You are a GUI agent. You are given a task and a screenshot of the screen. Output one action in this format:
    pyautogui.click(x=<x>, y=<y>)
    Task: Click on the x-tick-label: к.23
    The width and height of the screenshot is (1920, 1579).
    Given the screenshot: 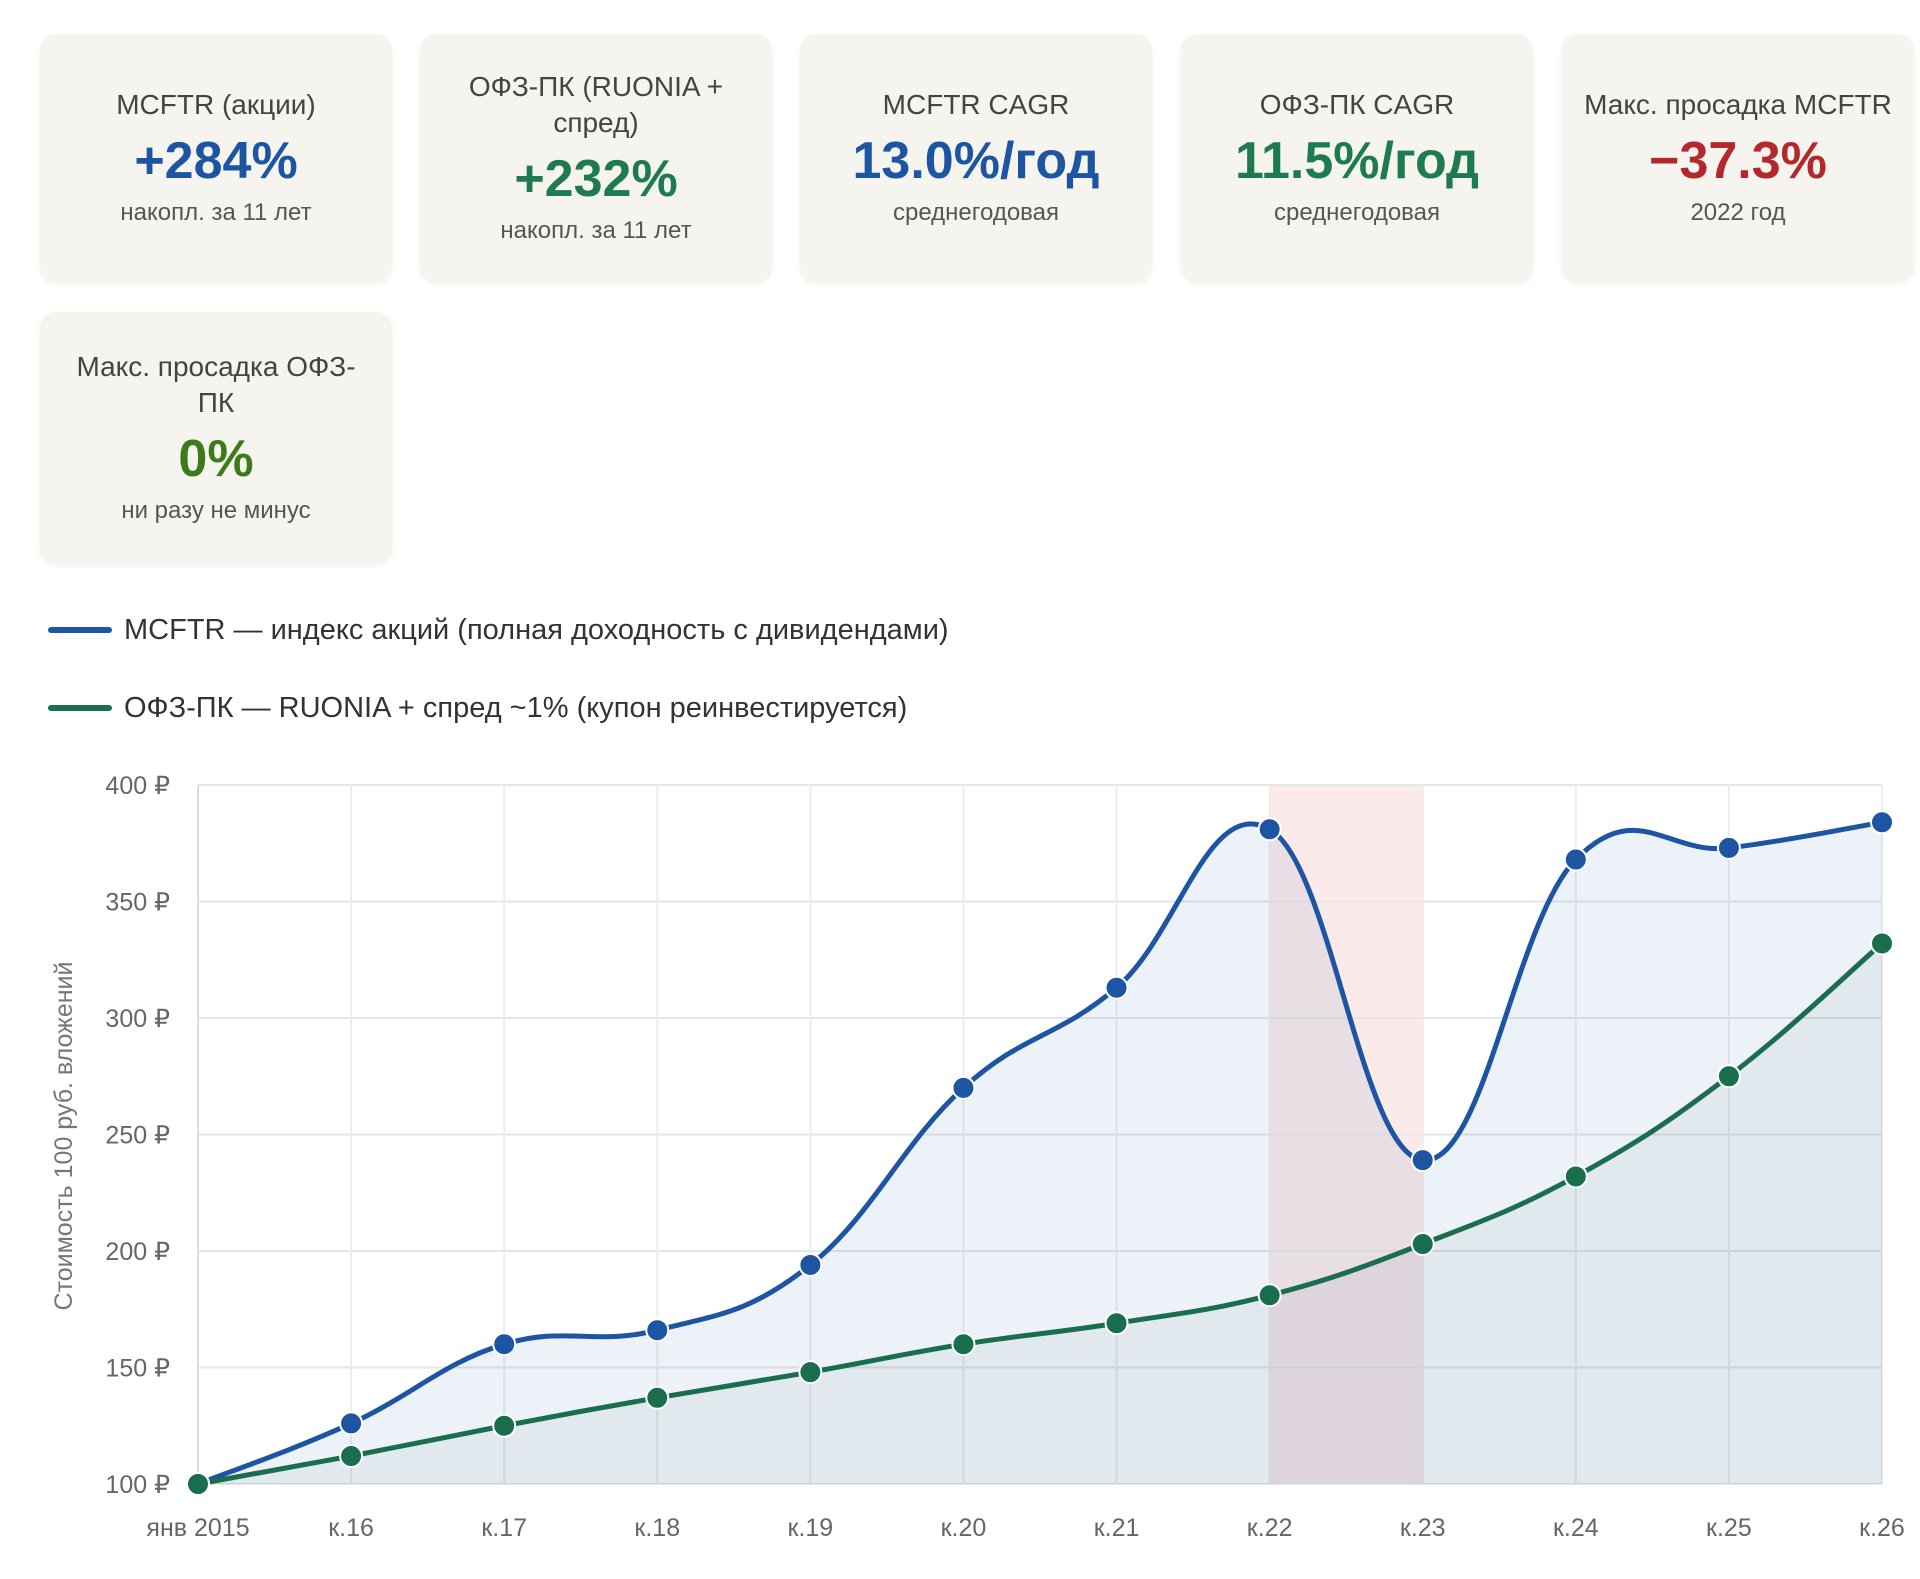 What is the action you would take?
    pyautogui.click(x=1423, y=1528)
    